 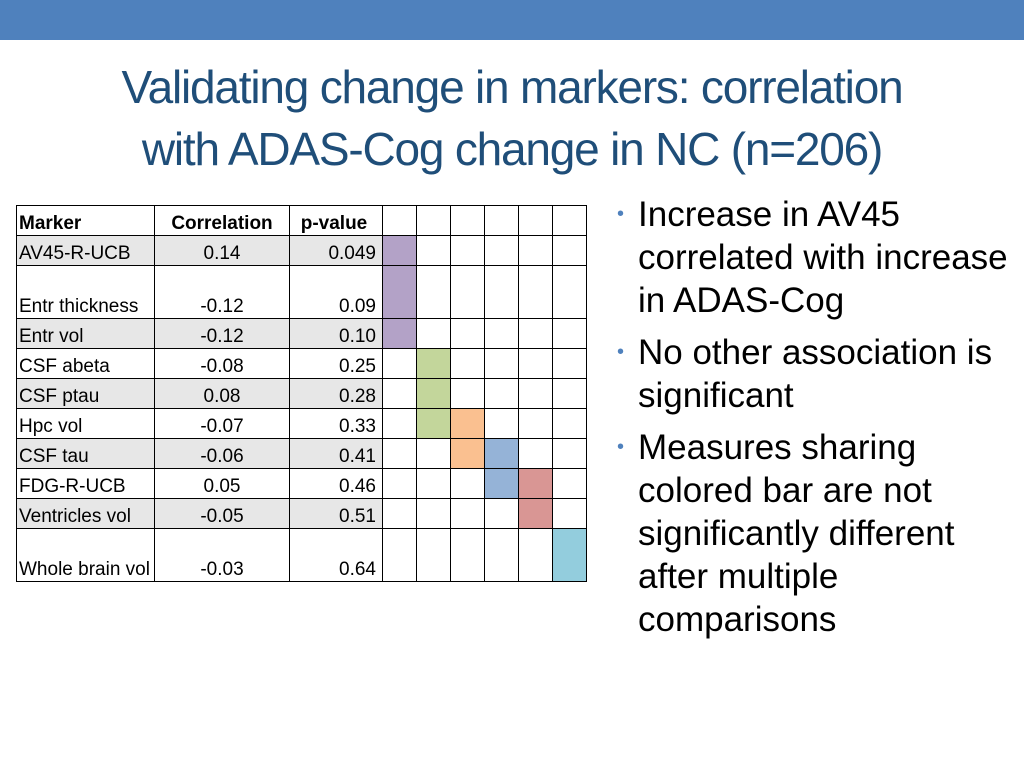 I want to click on p-value-cell: 0.51, so click(x=336, y=513).